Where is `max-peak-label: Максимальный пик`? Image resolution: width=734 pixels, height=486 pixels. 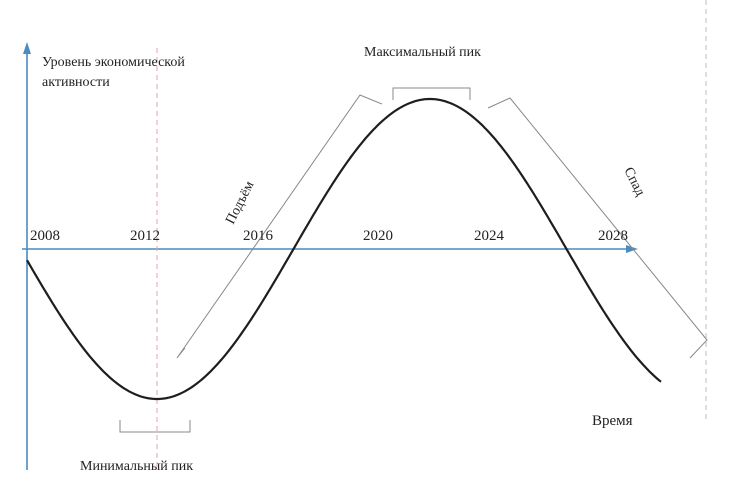 max-peak-label: Максимальный пик is located at coordinates (422, 52).